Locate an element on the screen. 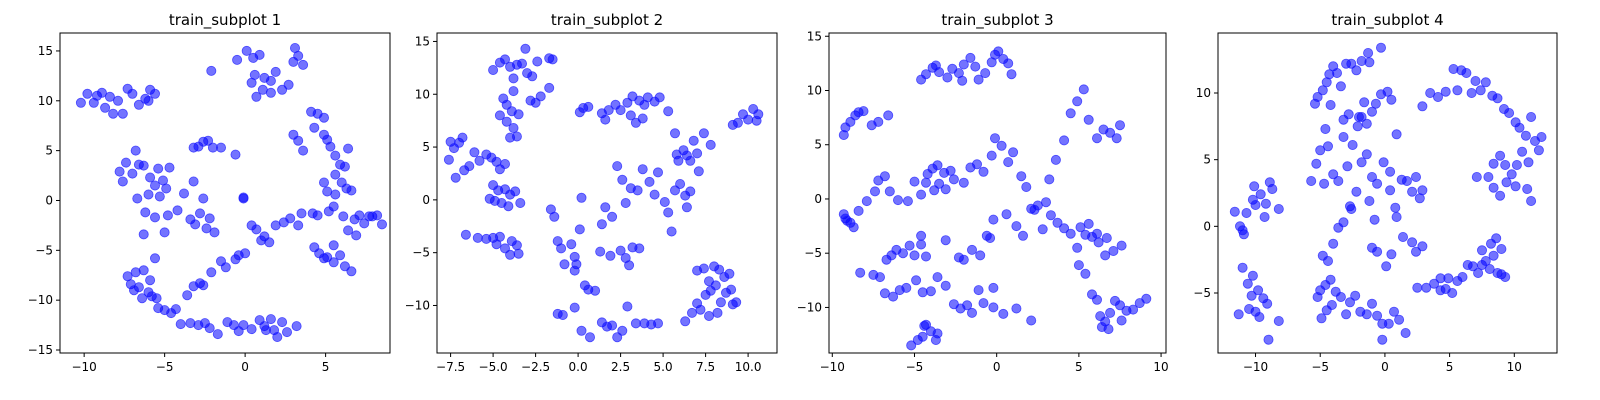  x-tick-label: 0 is located at coordinates (997, 367).